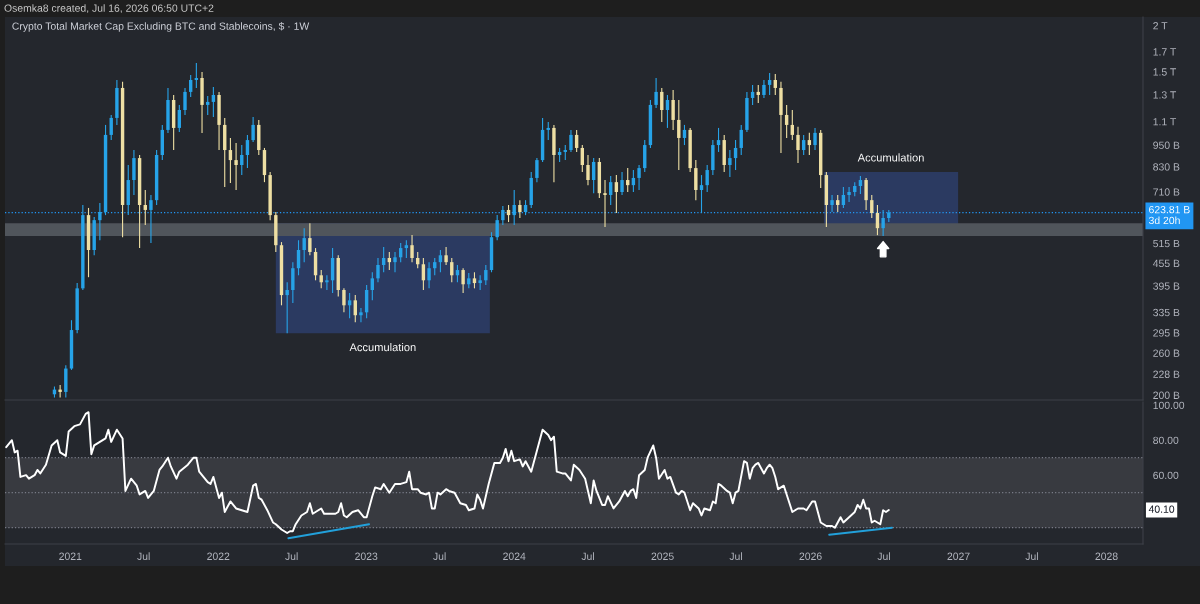 The width and height of the screenshot is (1200, 604). I want to click on ref-line-label: 623.81 B 3d 20h, so click(1169, 215).